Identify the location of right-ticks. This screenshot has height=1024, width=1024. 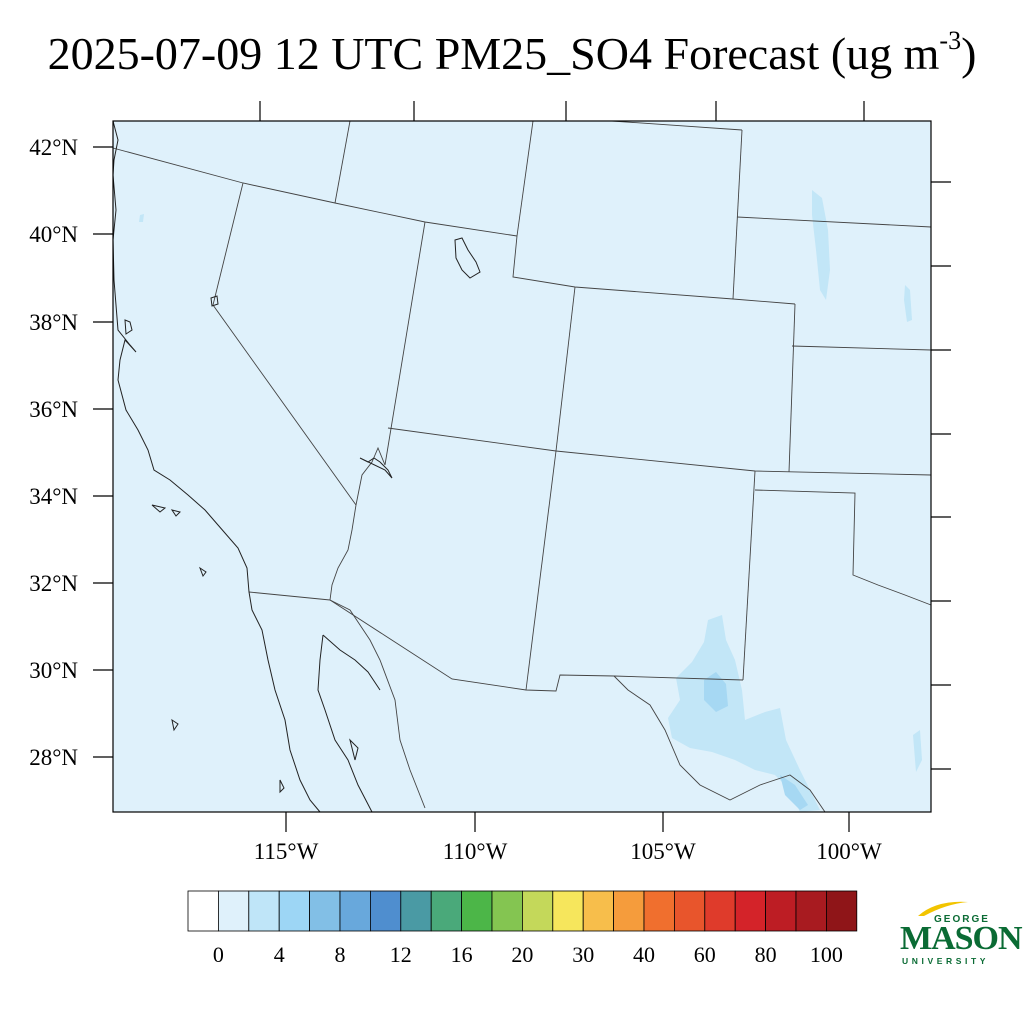
(941, 475).